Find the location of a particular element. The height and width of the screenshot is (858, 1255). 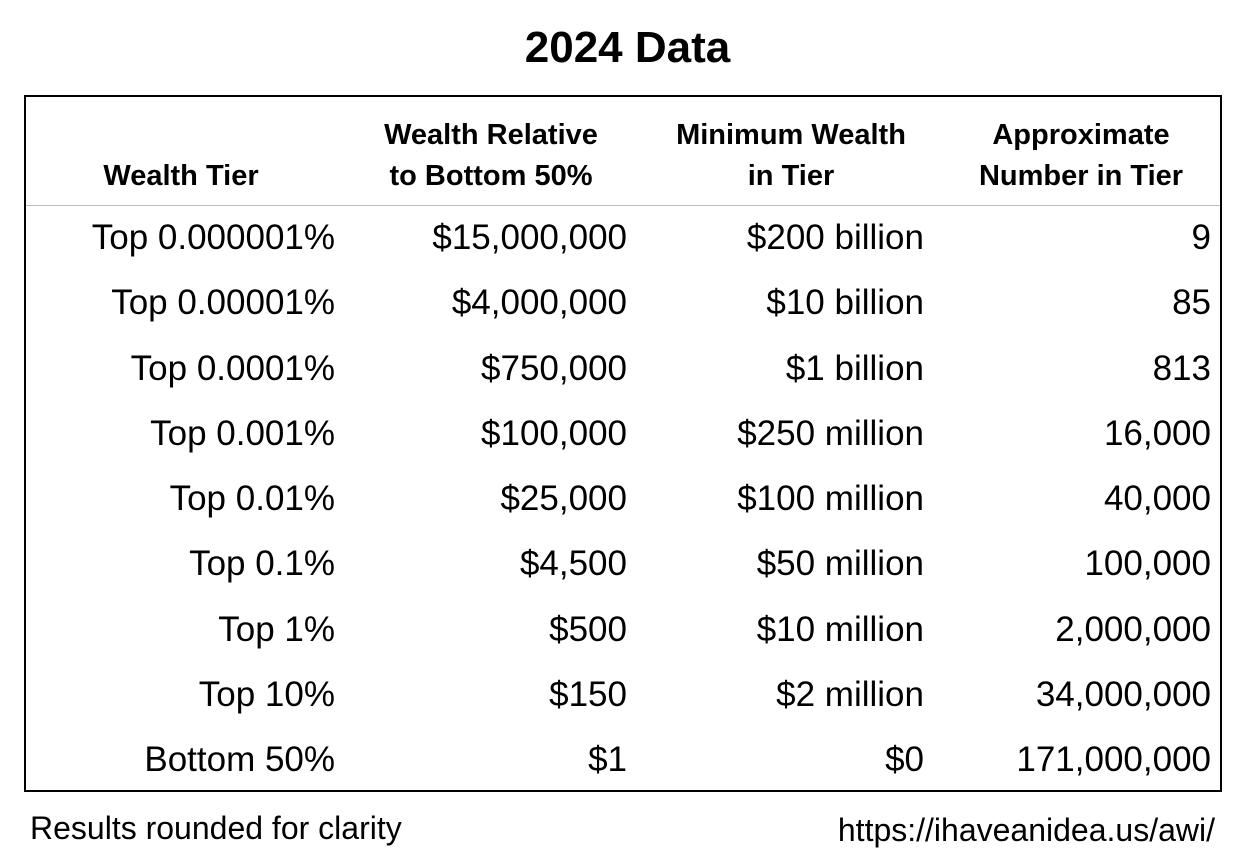

cell-wealth-relative: $15,000,000 is located at coordinates (529, 237).